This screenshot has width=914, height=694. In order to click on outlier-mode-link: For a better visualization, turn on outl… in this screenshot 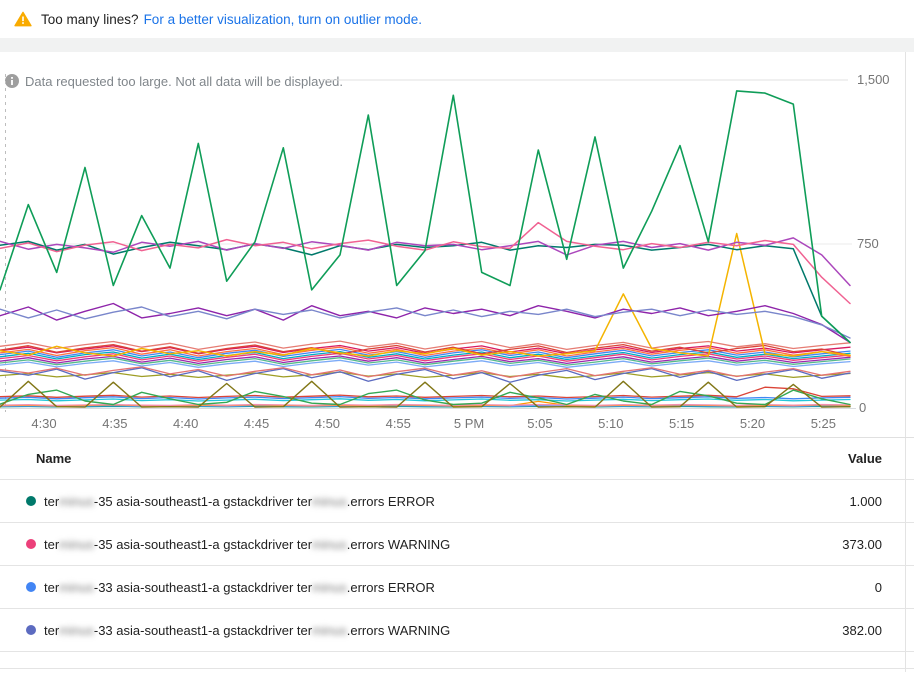, I will do `click(282, 19)`.